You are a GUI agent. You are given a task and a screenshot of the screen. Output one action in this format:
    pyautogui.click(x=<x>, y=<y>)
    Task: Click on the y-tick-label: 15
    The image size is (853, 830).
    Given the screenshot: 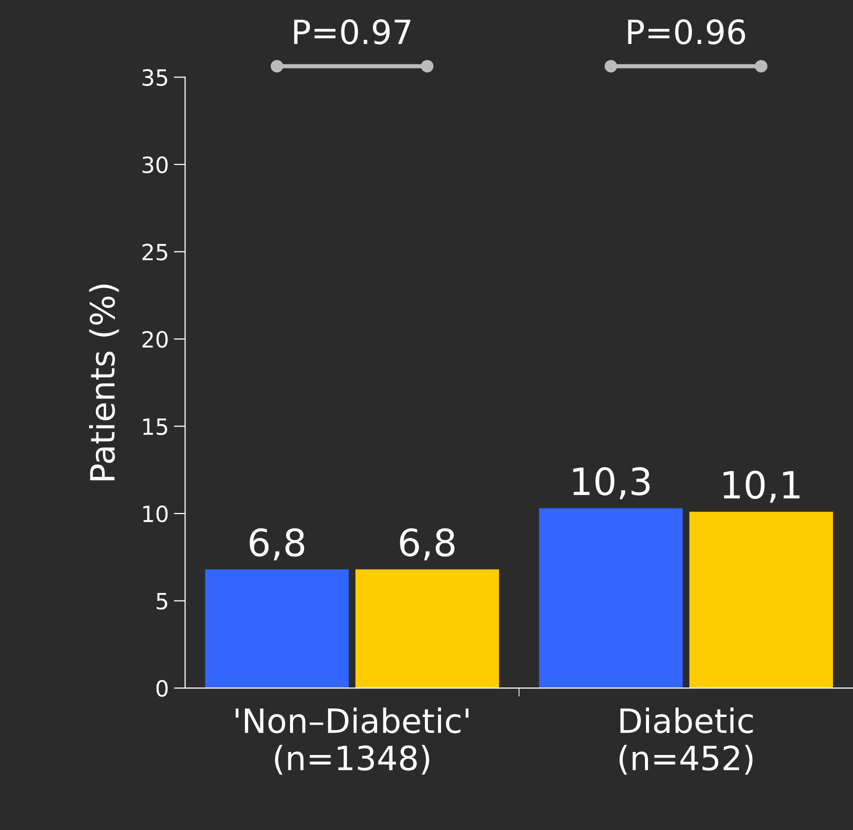 What is the action you would take?
    pyautogui.click(x=155, y=427)
    